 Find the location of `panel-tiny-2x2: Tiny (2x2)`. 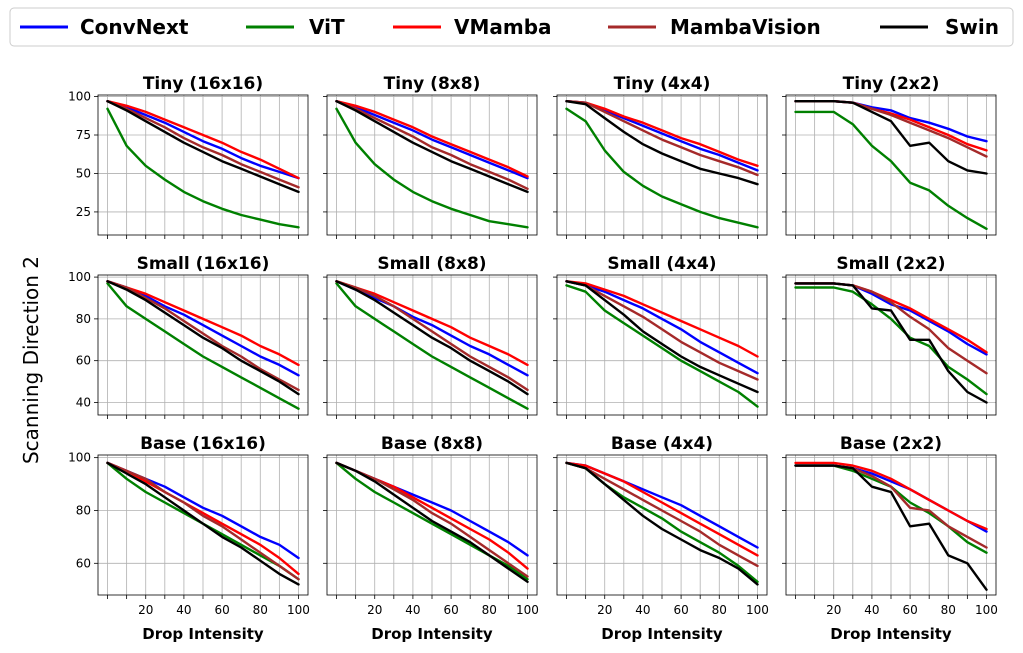

panel-tiny-2x2: Tiny (2x2) is located at coordinates (889, 156).